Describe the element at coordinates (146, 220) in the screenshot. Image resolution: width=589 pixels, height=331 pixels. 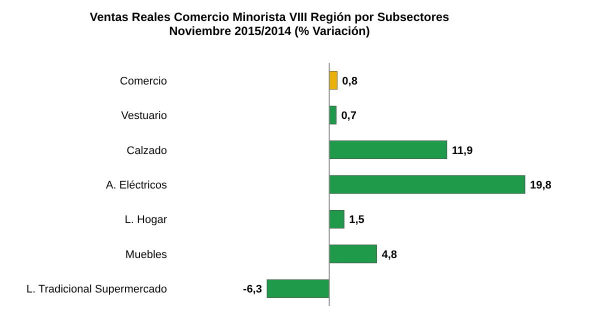
I see `y-tick-label: L. Hogar` at that location.